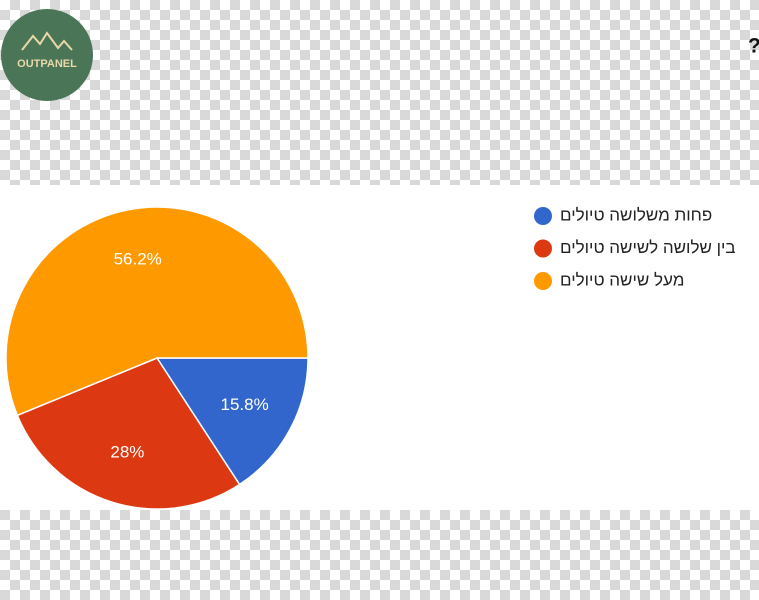 The width and height of the screenshot is (759, 600). I want to click on data-label: 15.8%, so click(245, 404).